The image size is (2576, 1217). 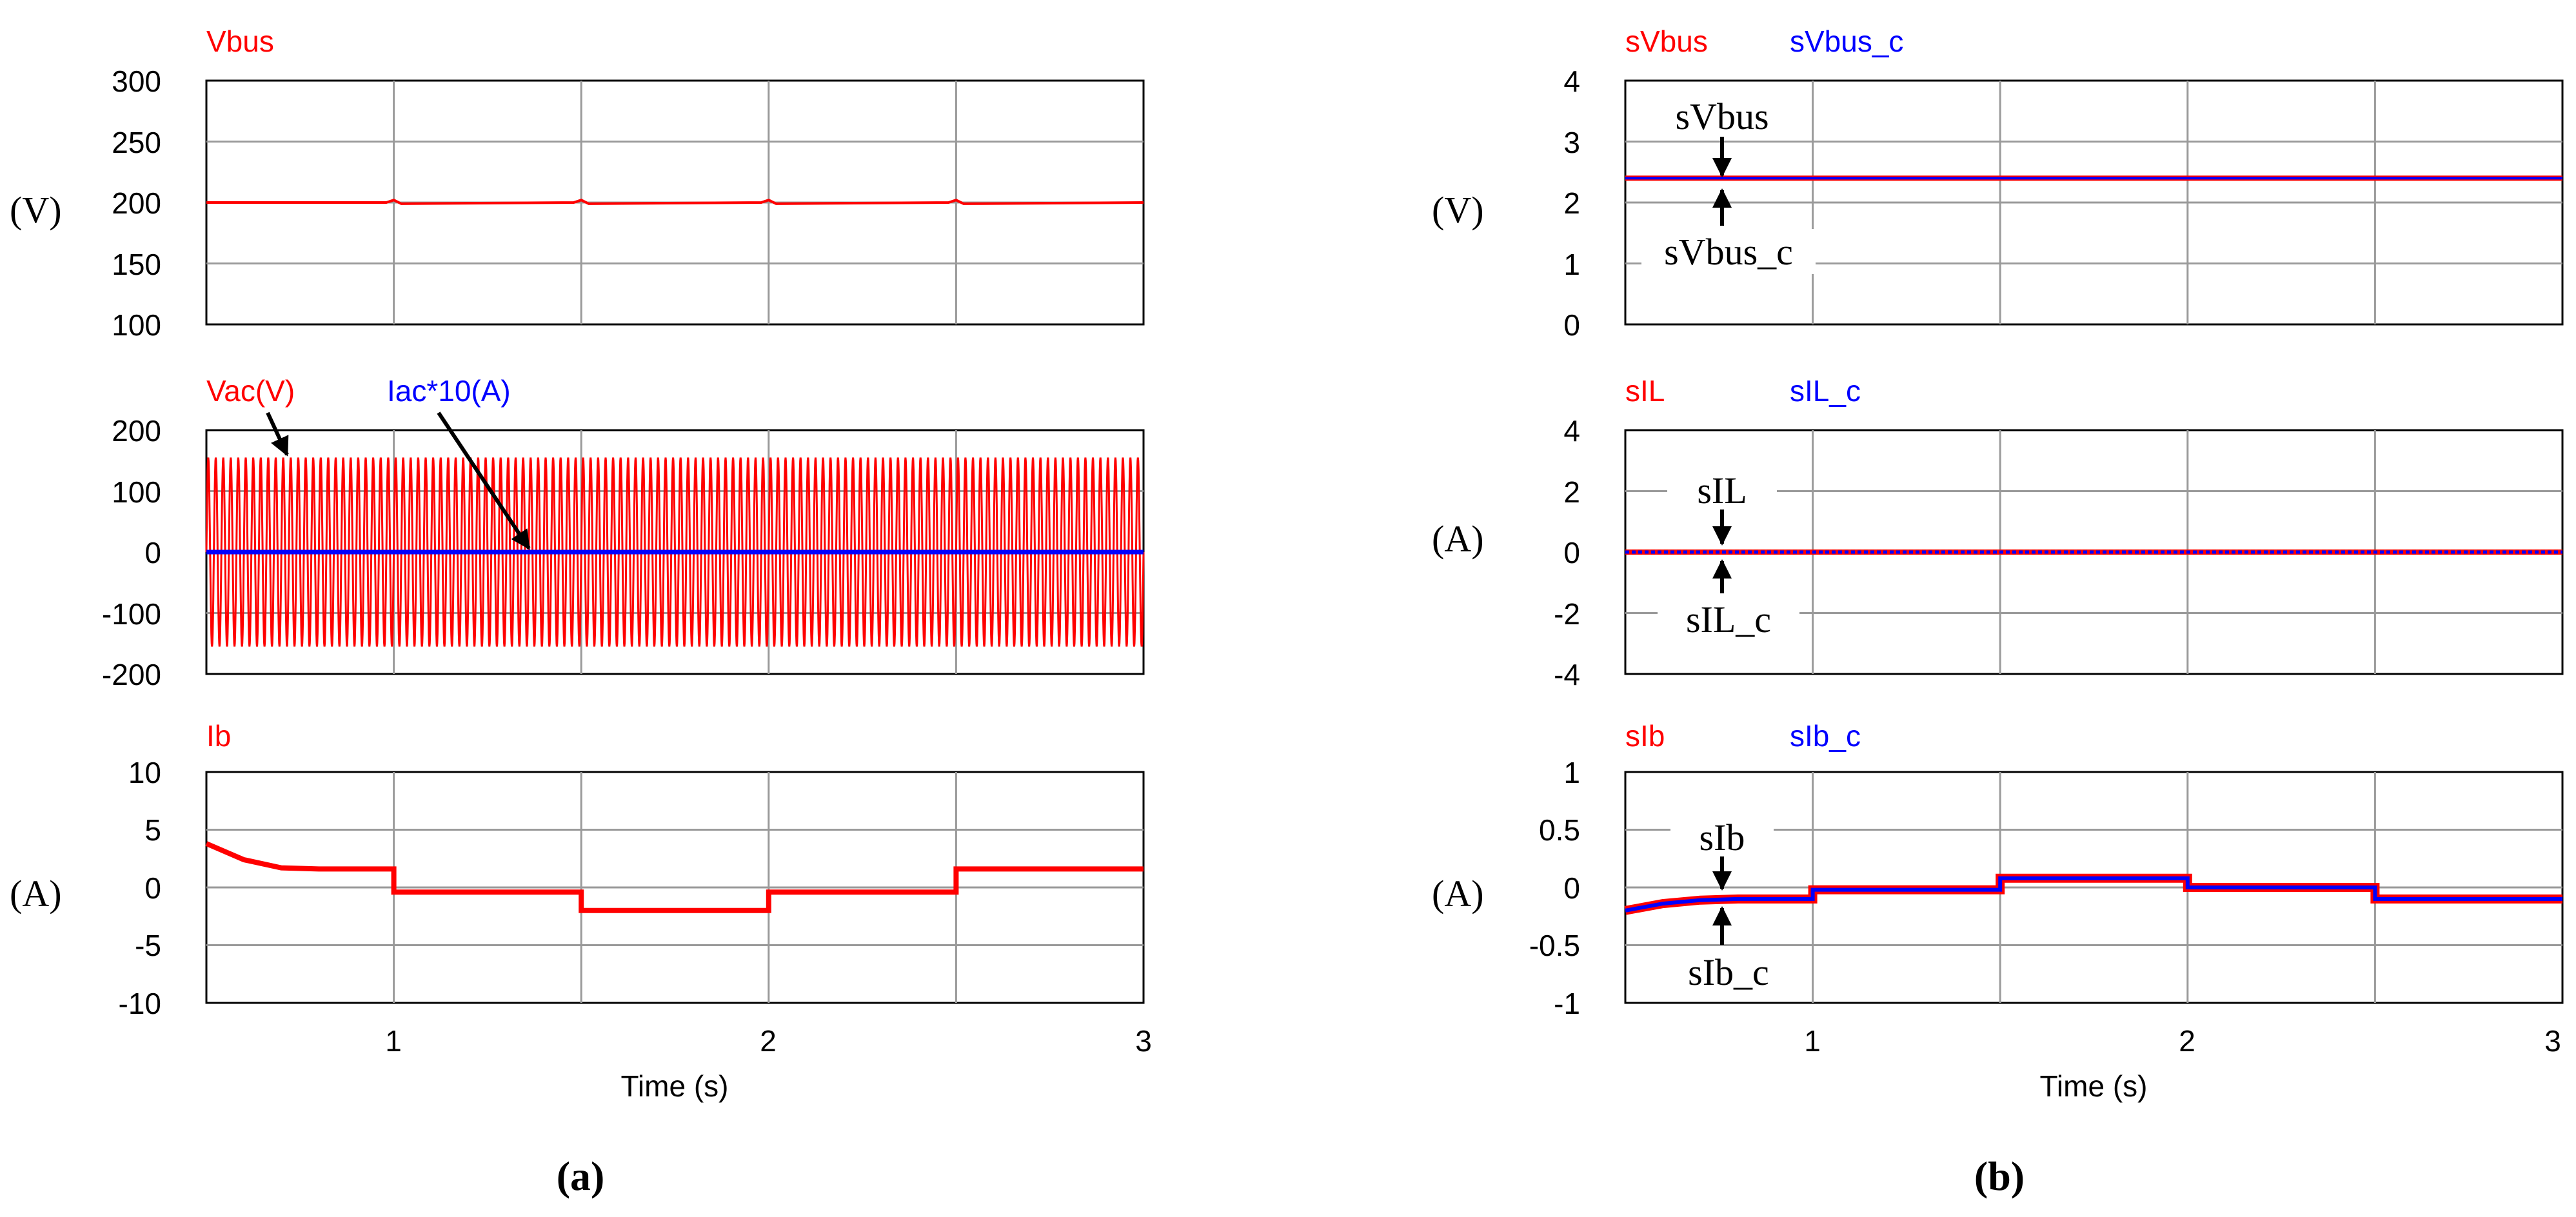 I want to click on y-tick-label: 0.5, so click(x=1559, y=830).